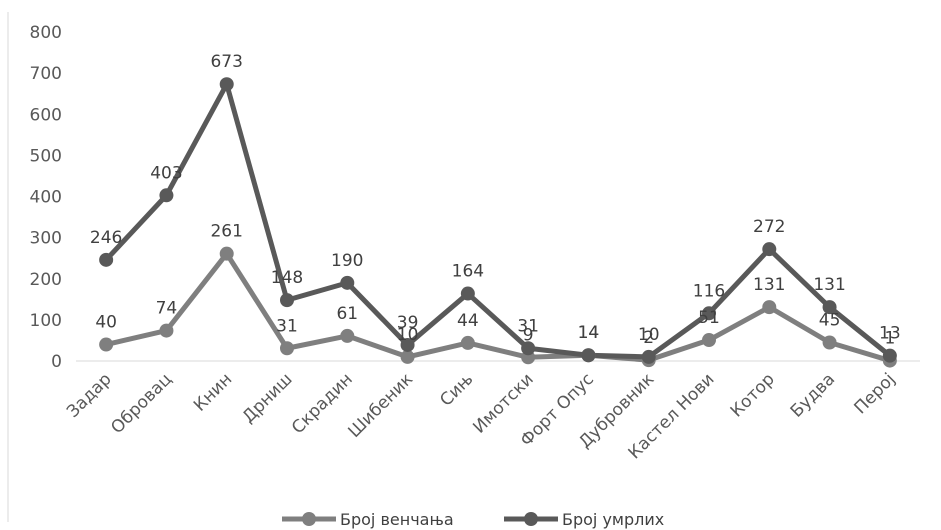 This screenshot has height=530, width=941. Describe the element at coordinates (268, 398) in the screenshot. I see `x-tick-label: Дрниш` at that location.